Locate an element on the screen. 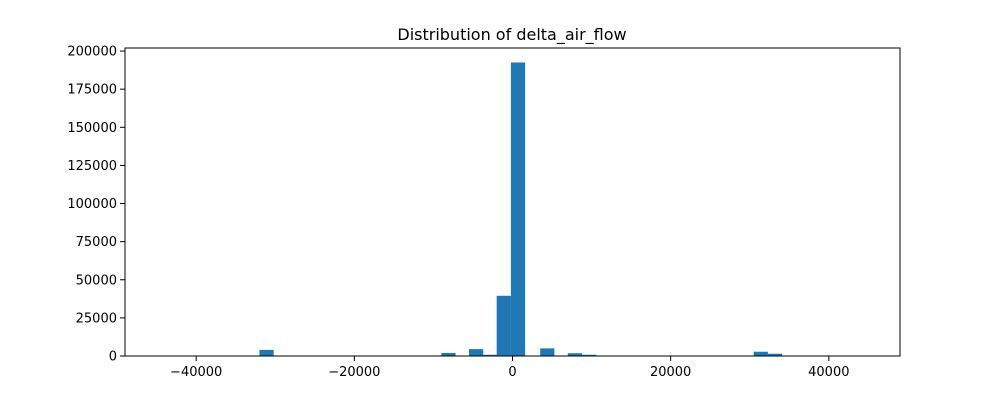 The height and width of the screenshot is (404, 1000). x-tick-label: 40000 is located at coordinates (828, 372).